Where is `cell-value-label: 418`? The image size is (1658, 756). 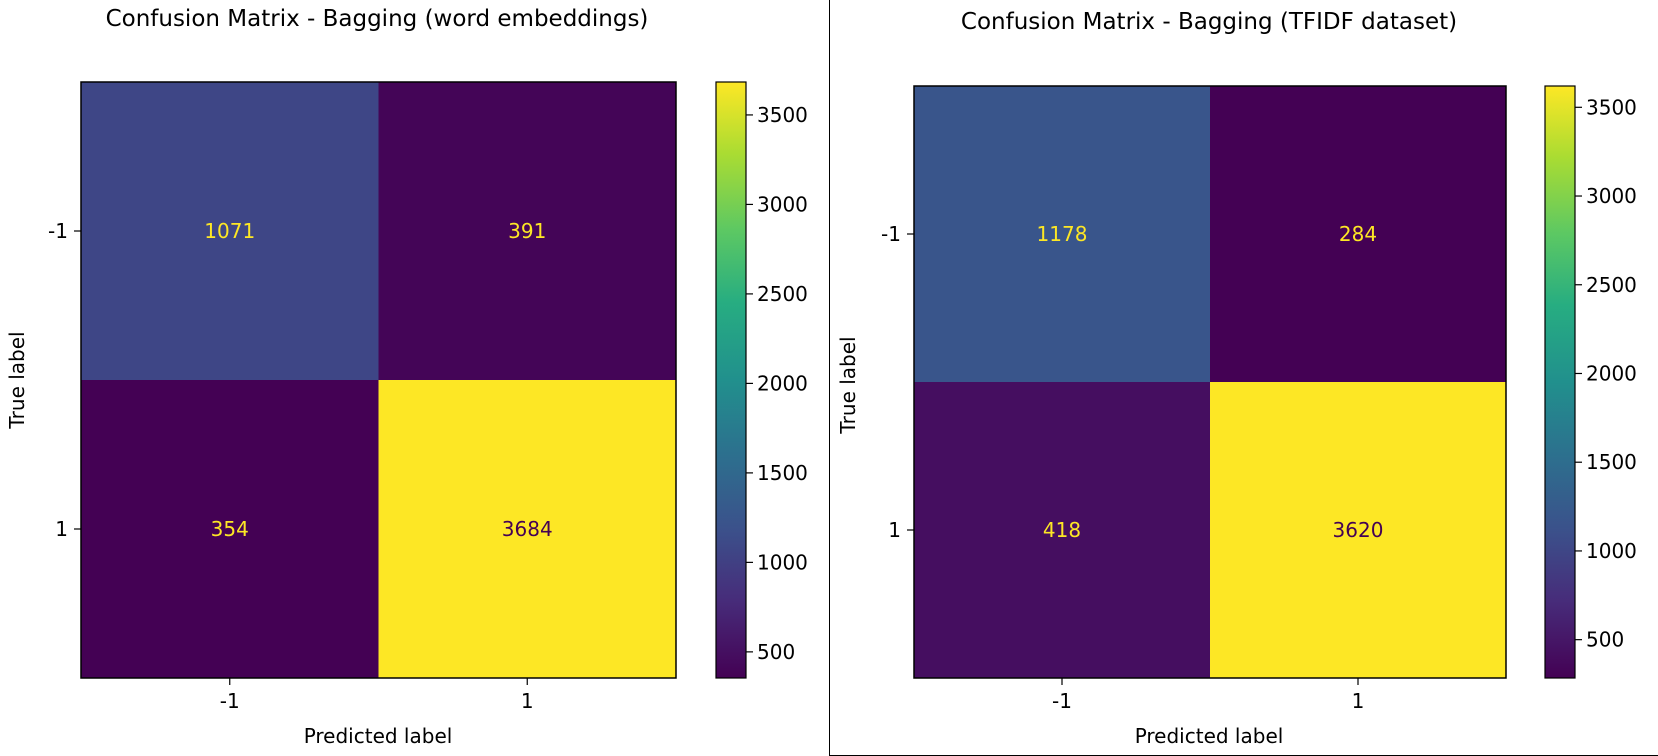 cell-value-label: 418 is located at coordinates (1062, 530).